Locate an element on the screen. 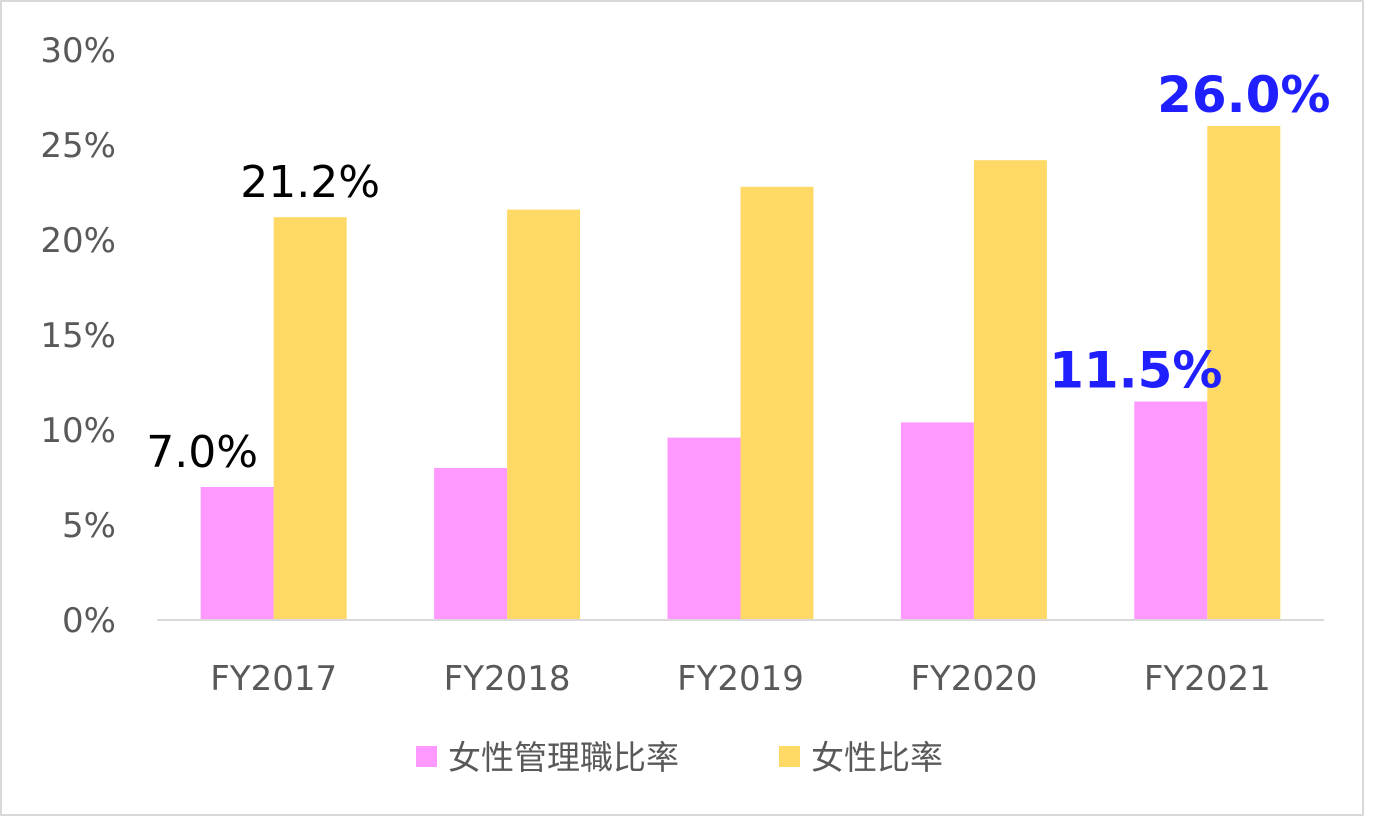 The image size is (1389, 818). x-category-label: FY2018 is located at coordinates (507, 679).